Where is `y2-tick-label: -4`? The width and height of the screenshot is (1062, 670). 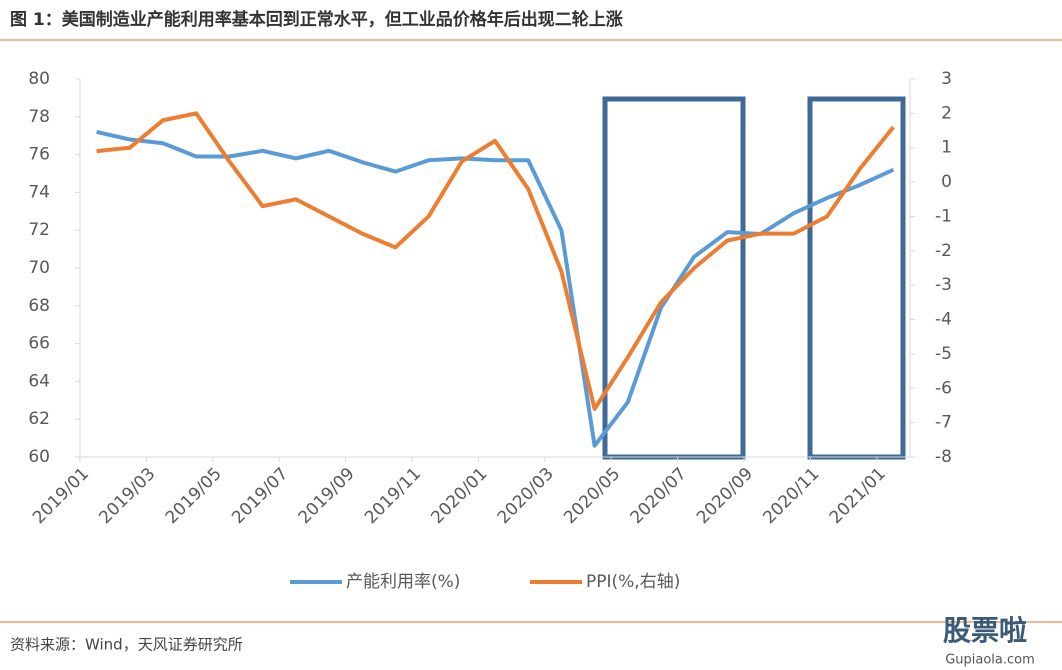
y2-tick-label: -4 is located at coordinates (943, 320).